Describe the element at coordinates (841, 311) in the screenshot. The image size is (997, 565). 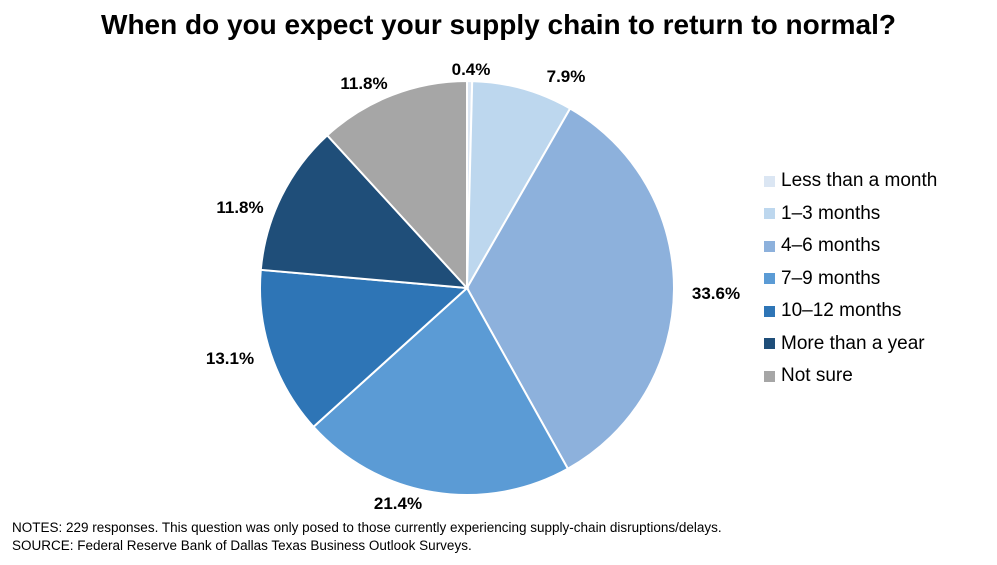
I see `legend-label: 10–12 months` at that location.